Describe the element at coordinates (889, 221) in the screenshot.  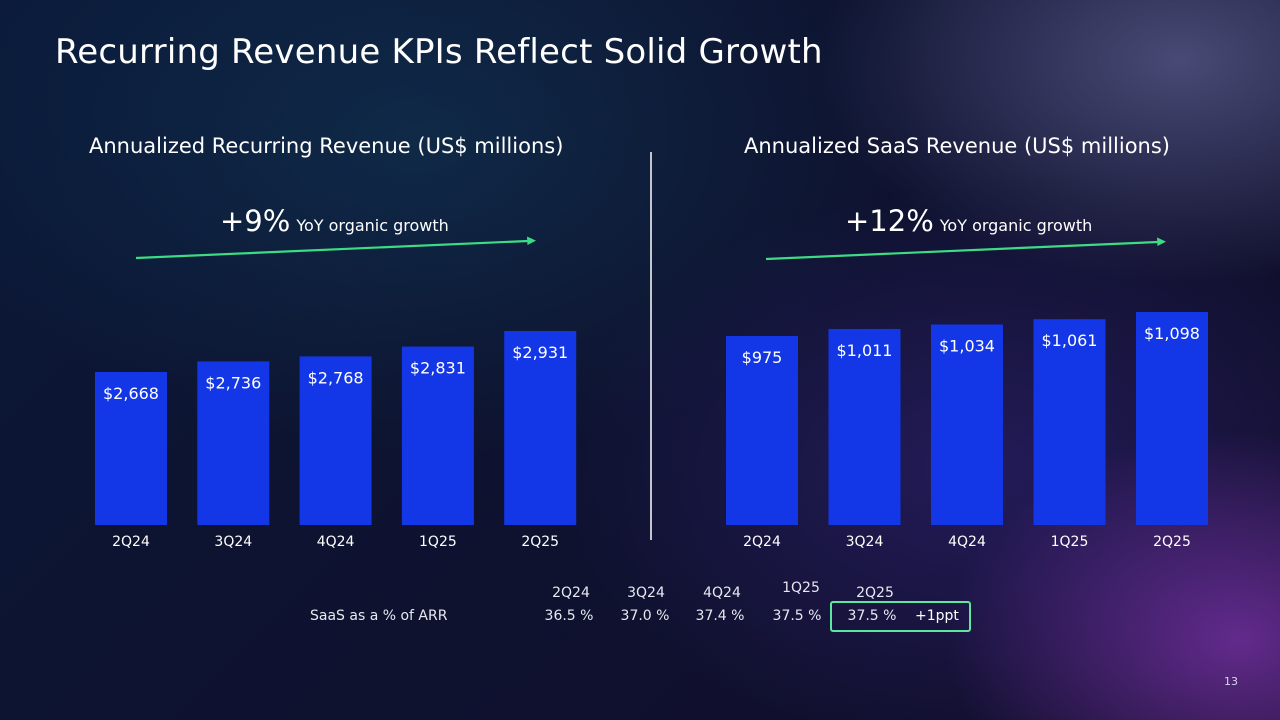
I see `saas-growth-value: +12%` at that location.